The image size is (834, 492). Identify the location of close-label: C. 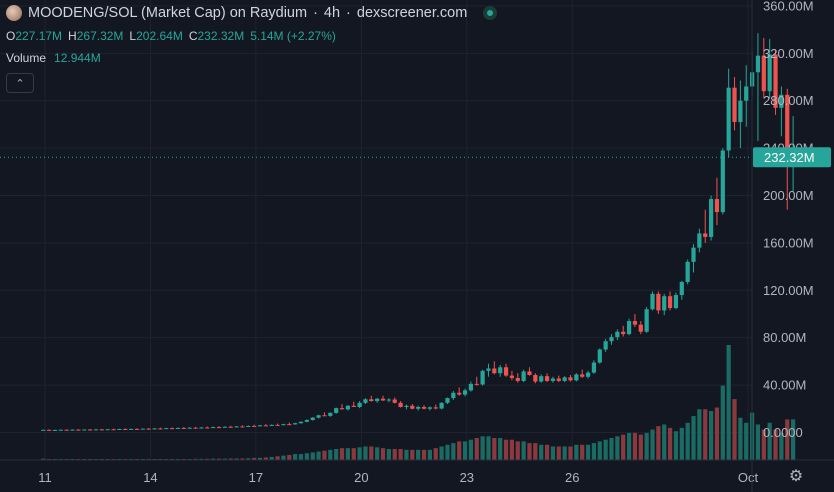
(193, 36).